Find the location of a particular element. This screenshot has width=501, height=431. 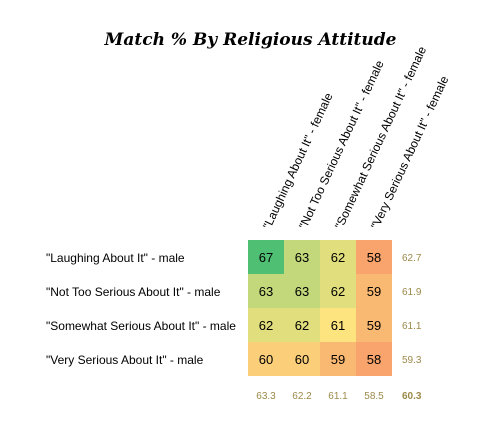

column-average-label: 61.1 is located at coordinates (338, 396).